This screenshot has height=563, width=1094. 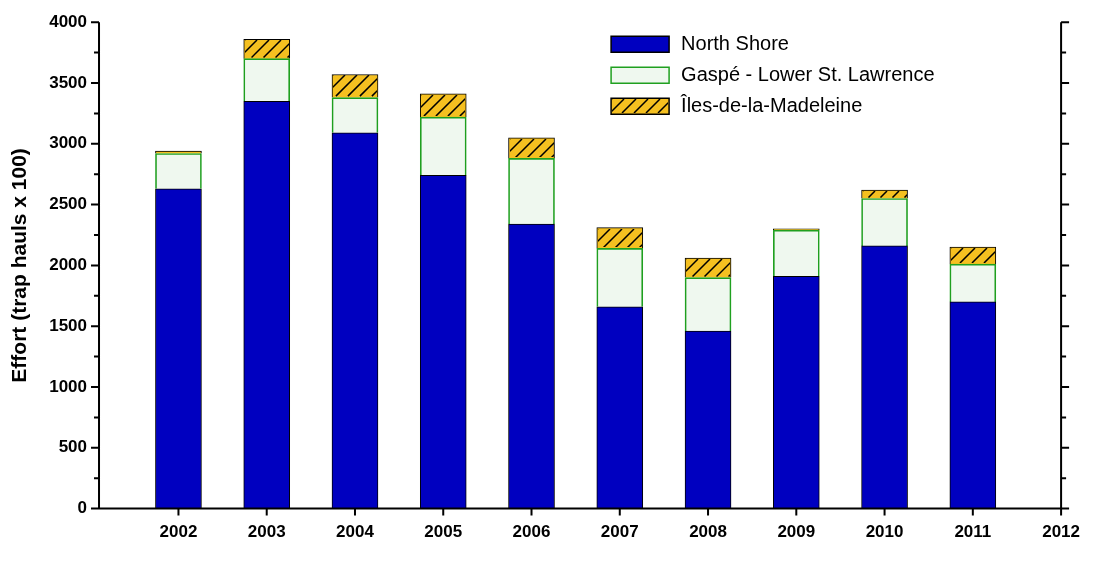 What do you see at coordinates (619, 532) in the screenshot?
I see `x-tick-label: 2007` at bounding box center [619, 532].